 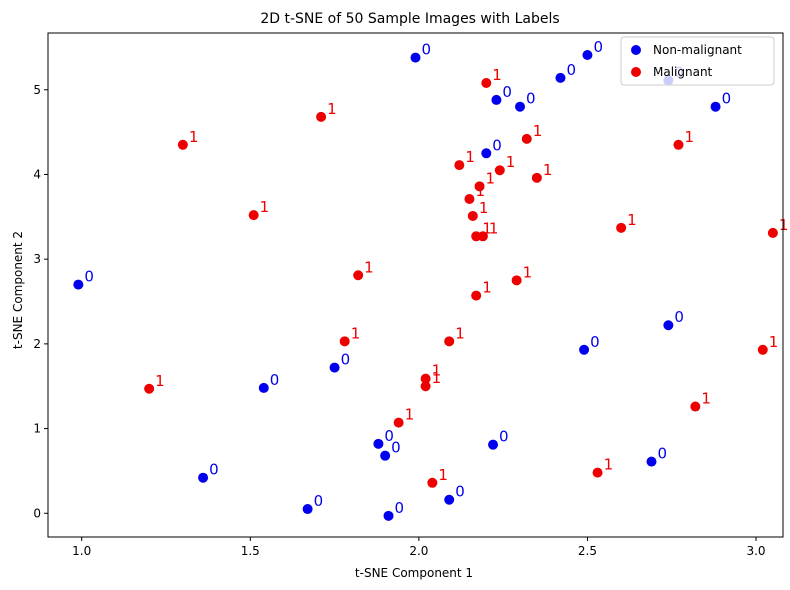 I want to click on x-tick-label: 1.0, so click(x=81, y=551).